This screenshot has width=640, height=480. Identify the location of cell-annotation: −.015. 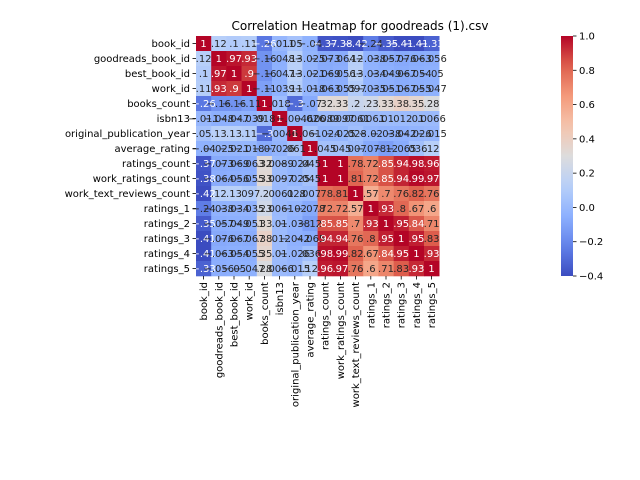
(294, 269).